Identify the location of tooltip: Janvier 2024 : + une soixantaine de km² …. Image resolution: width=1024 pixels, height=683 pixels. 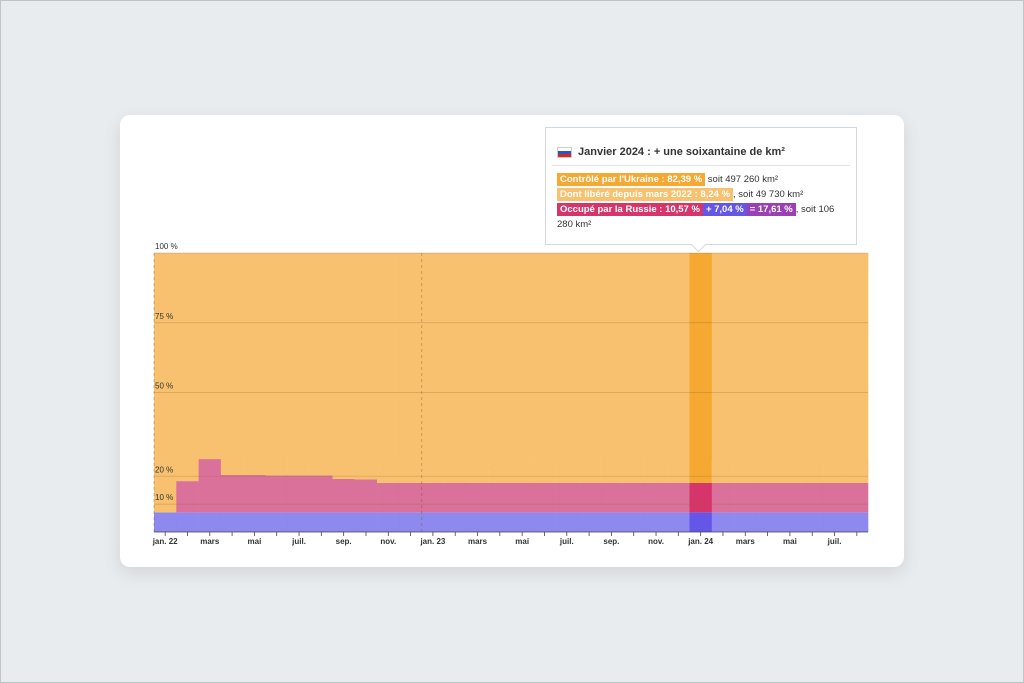
(701, 190).